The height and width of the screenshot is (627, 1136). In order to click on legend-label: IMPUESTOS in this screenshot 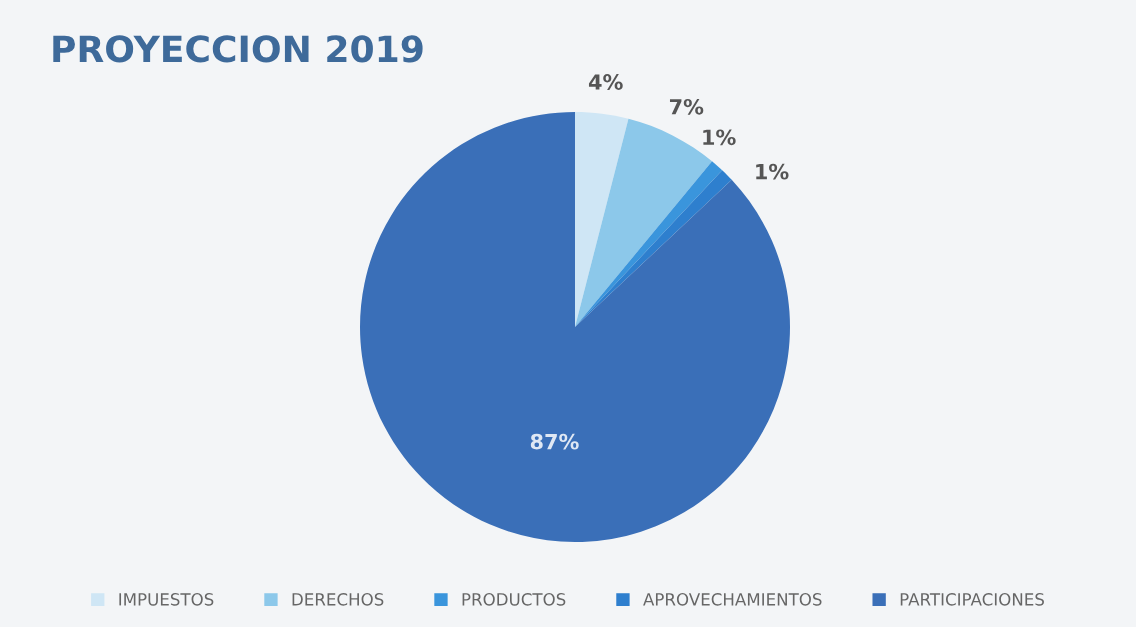, I will do `click(166, 599)`.